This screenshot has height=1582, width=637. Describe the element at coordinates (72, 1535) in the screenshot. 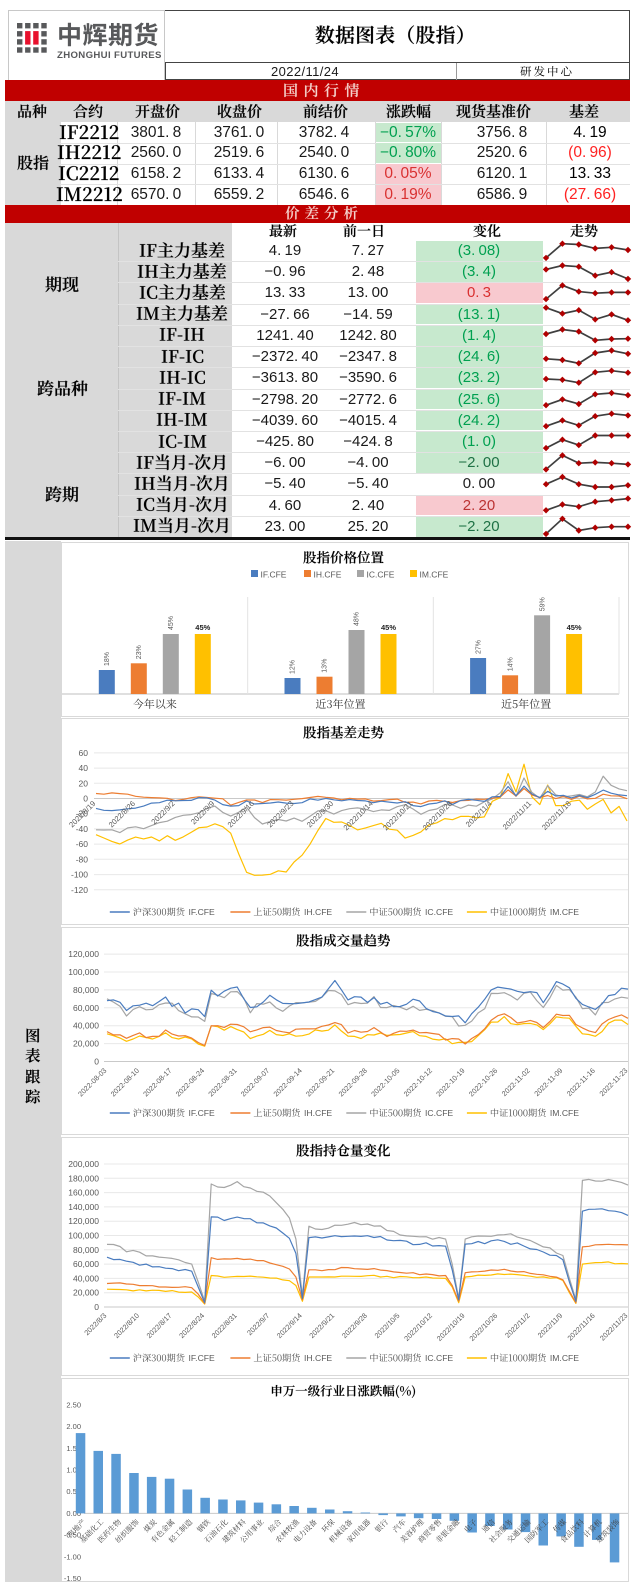

I see `svg-text: -0.50` at that location.